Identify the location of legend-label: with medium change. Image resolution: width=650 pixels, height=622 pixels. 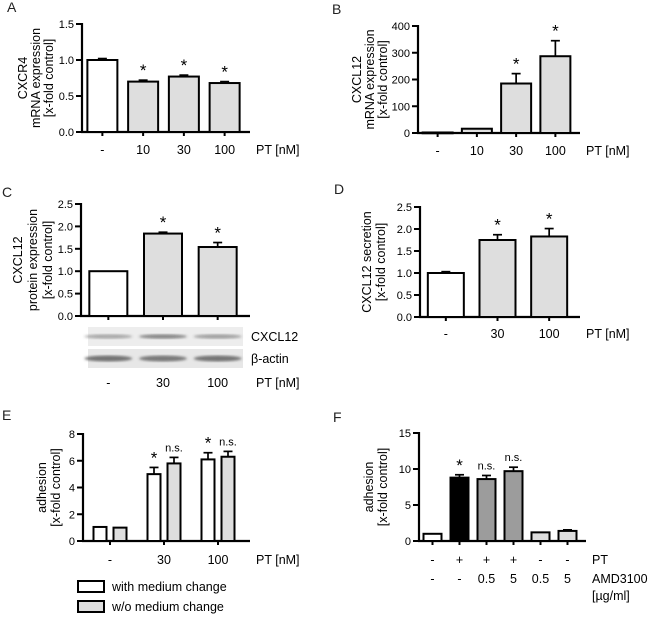
(169, 587).